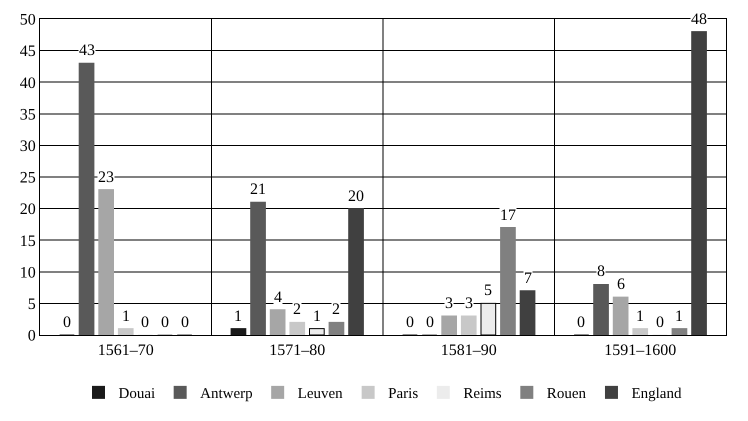 The height and width of the screenshot is (421, 748). What do you see at coordinates (621, 284) in the screenshot?
I see `data-label: 6` at bounding box center [621, 284].